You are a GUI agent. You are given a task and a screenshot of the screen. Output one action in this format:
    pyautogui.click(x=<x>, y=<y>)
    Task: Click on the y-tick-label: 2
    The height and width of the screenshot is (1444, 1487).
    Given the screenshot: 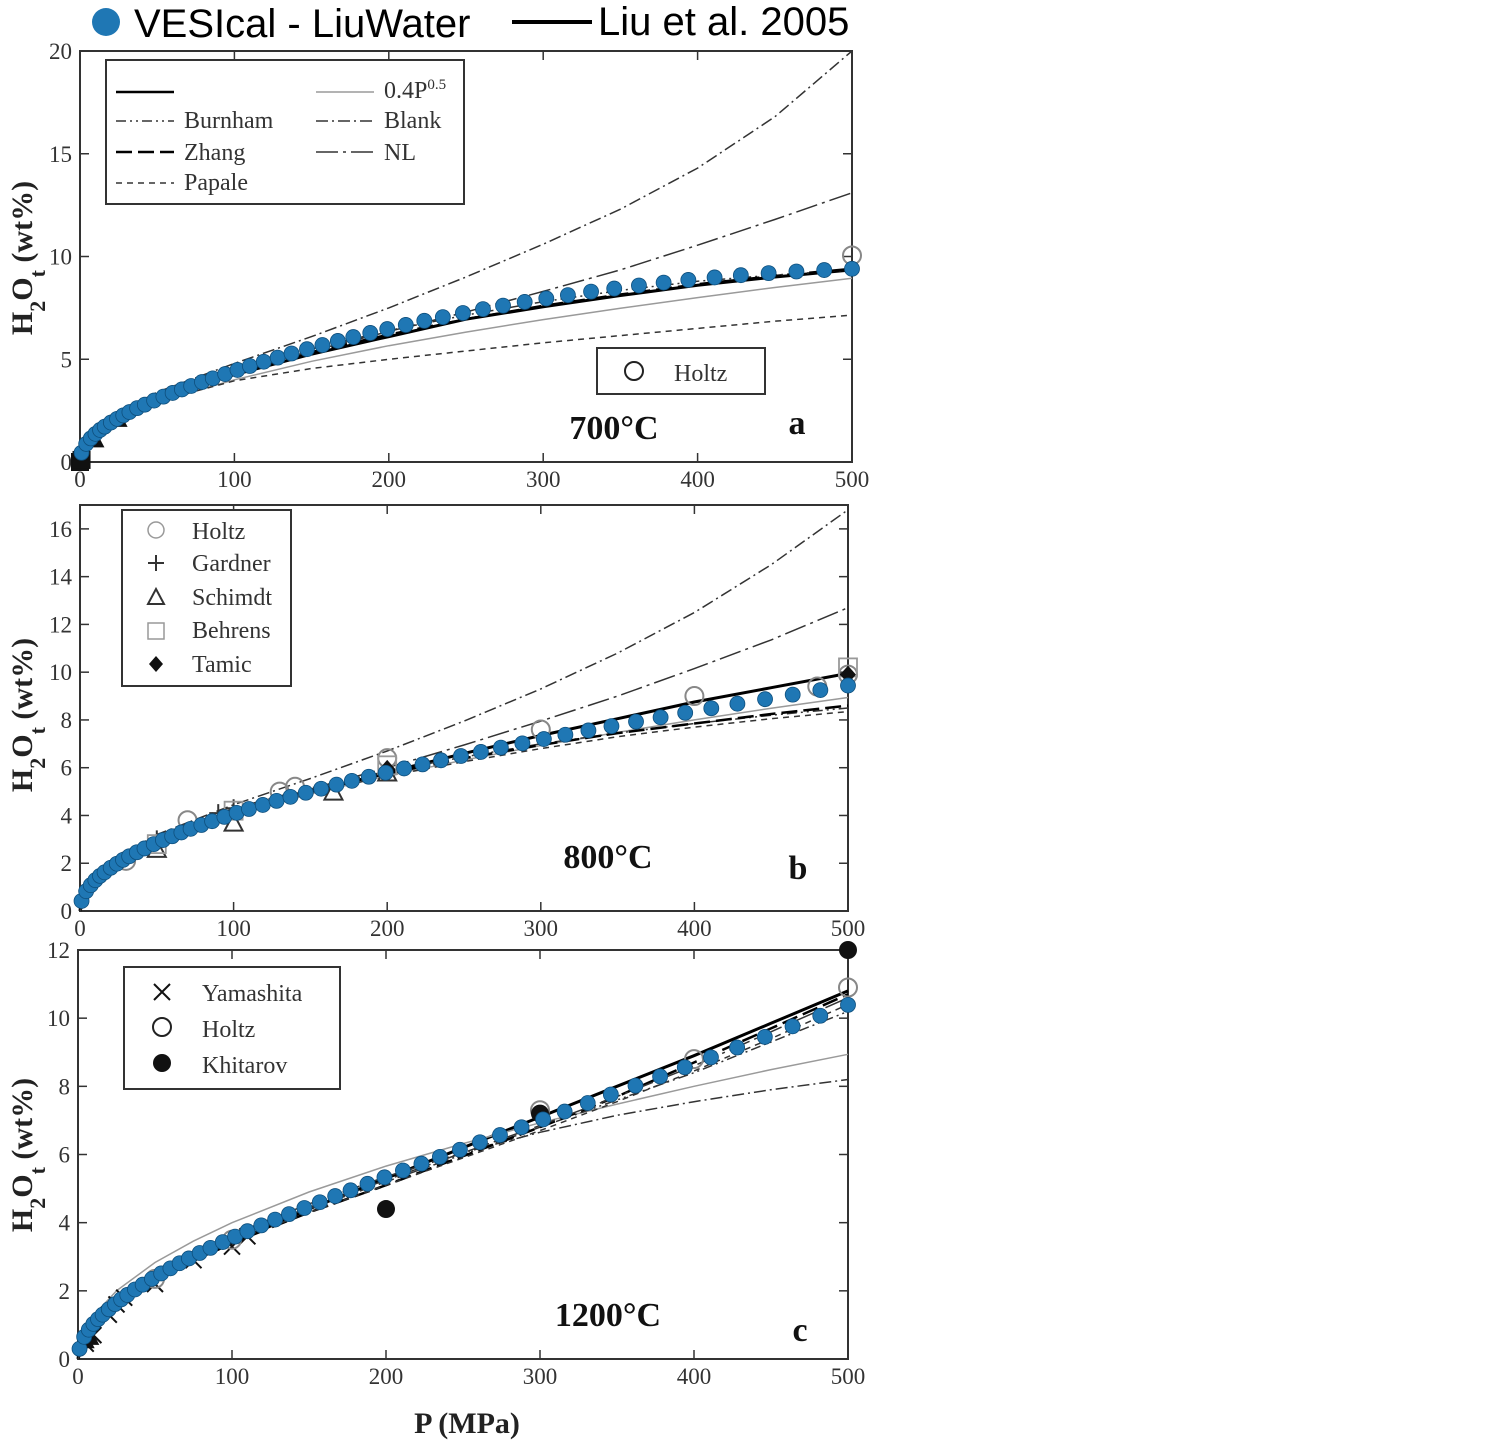 What is the action you would take?
    pyautogui.click(x=65, y=1291)
    